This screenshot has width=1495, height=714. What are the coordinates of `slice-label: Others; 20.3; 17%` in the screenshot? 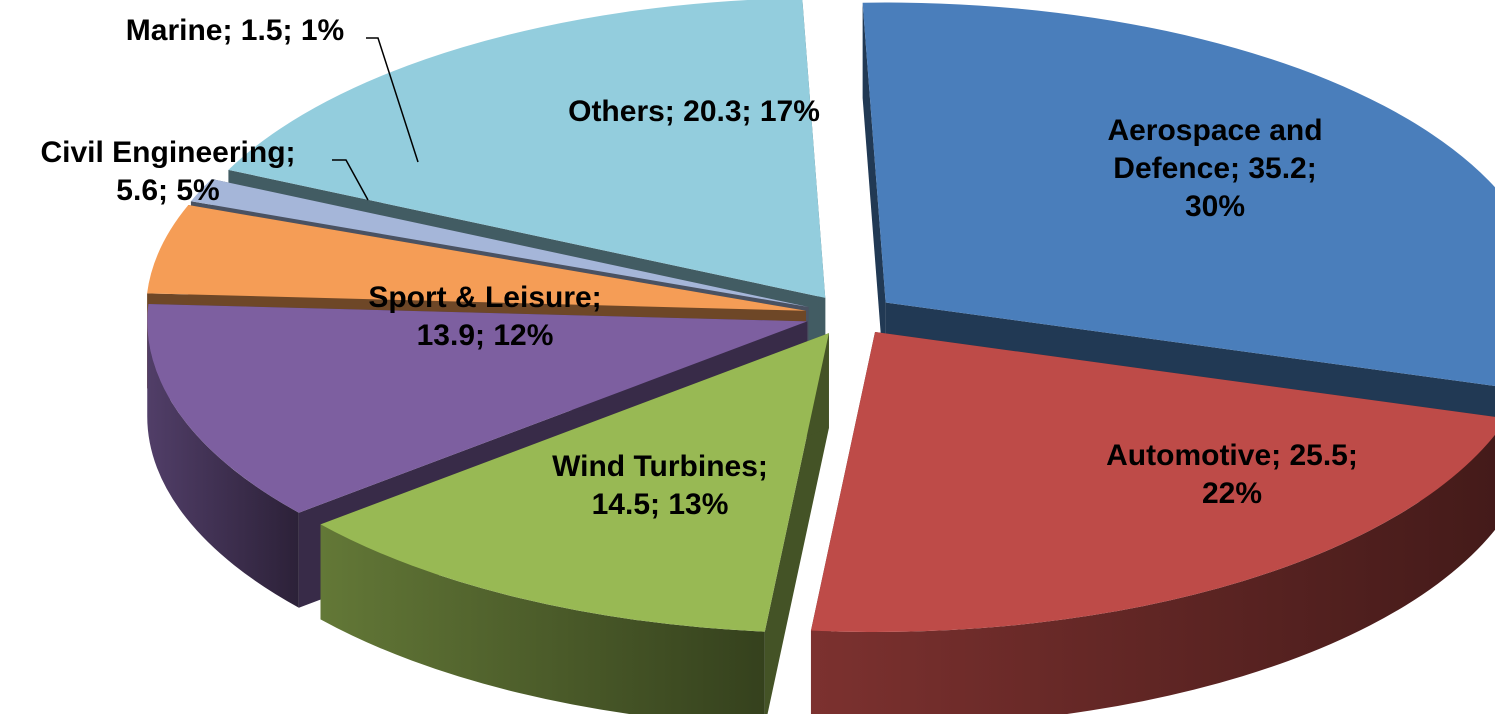 It's located at (694, 111).